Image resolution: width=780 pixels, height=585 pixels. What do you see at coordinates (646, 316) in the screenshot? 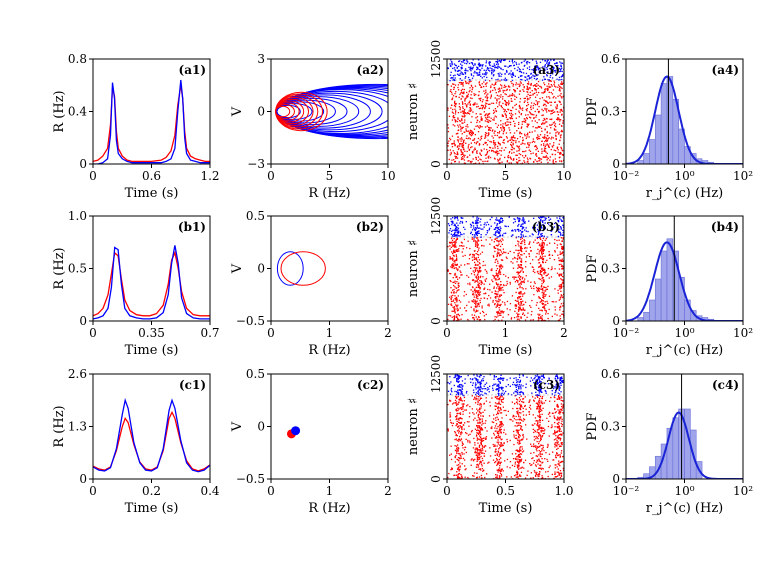
I see `histogram-bar` at bounding box center [646, 316].